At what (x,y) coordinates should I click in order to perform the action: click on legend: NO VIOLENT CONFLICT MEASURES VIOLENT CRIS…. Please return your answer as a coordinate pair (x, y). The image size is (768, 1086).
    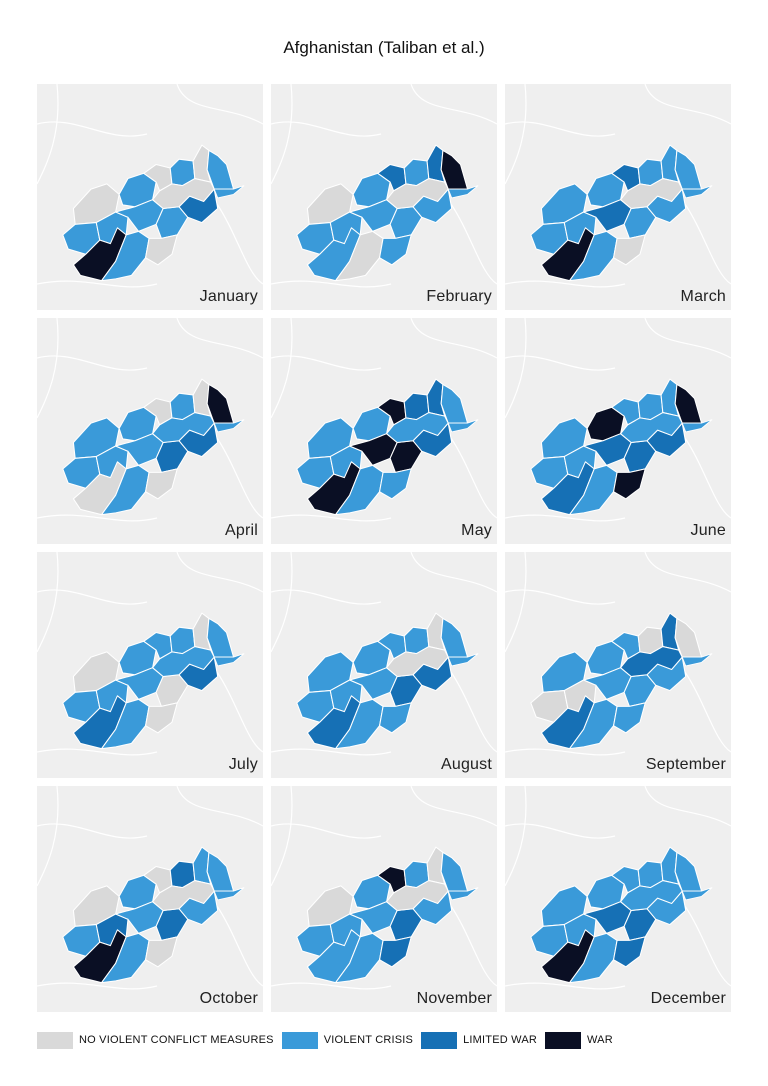
    Looking at the image, I should click on (329, 1040).